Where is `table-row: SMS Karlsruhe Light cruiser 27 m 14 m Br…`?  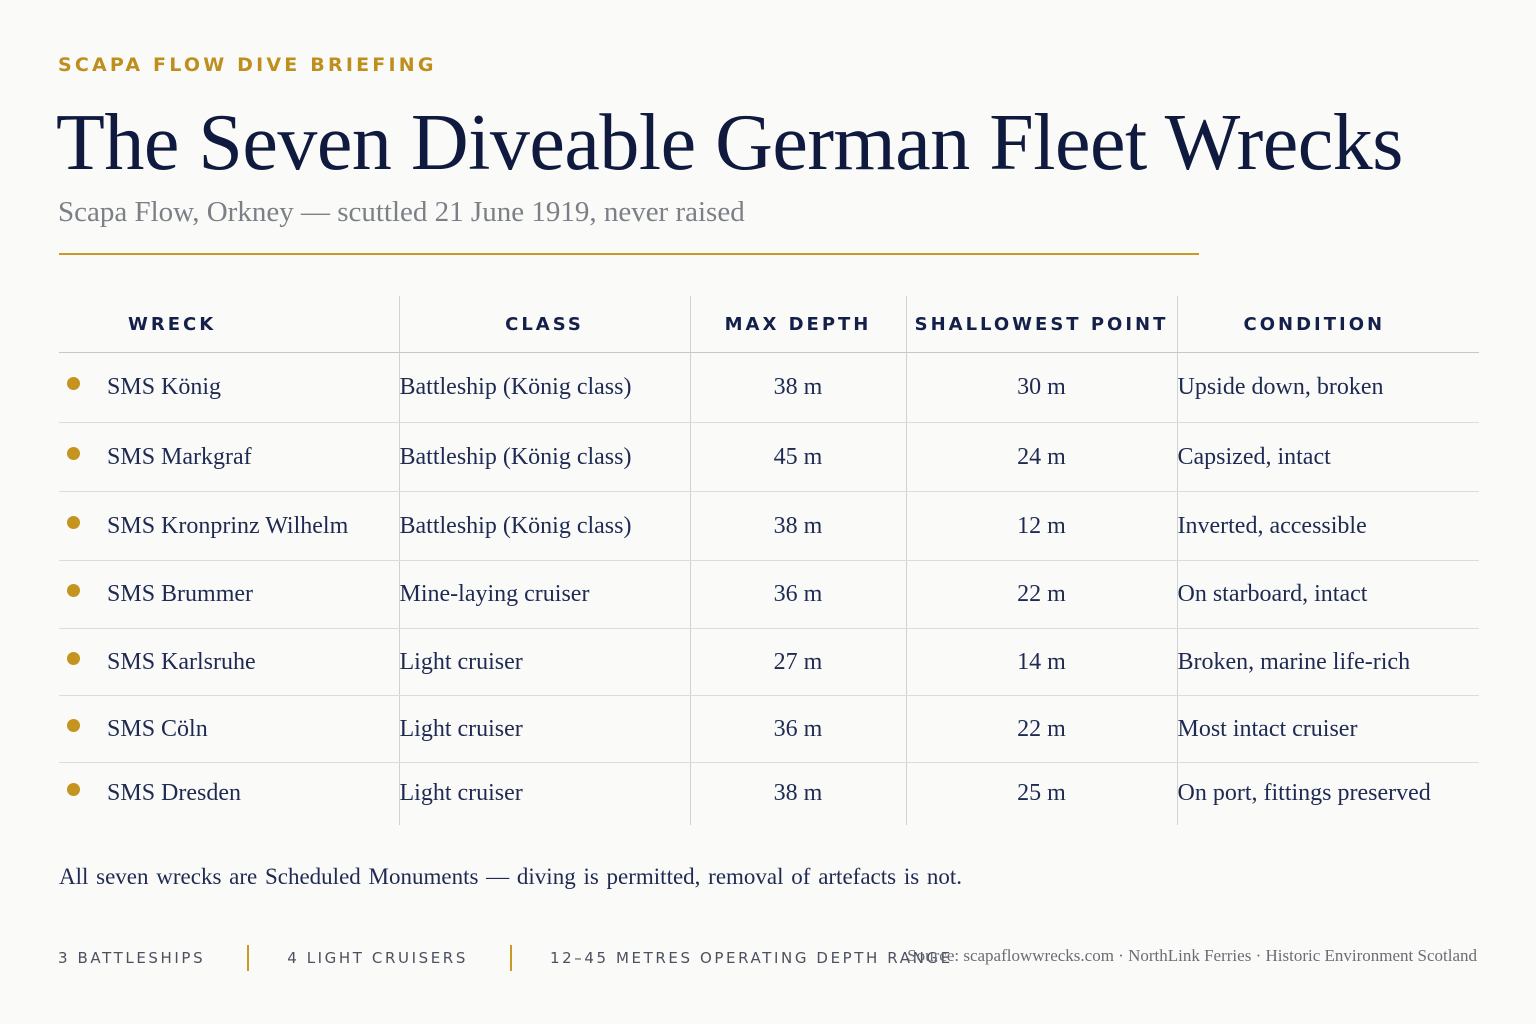
table-row: SMS Karlsruhe Light cruiser 27 m 14 m Br… is located at coordinates (769, 662).